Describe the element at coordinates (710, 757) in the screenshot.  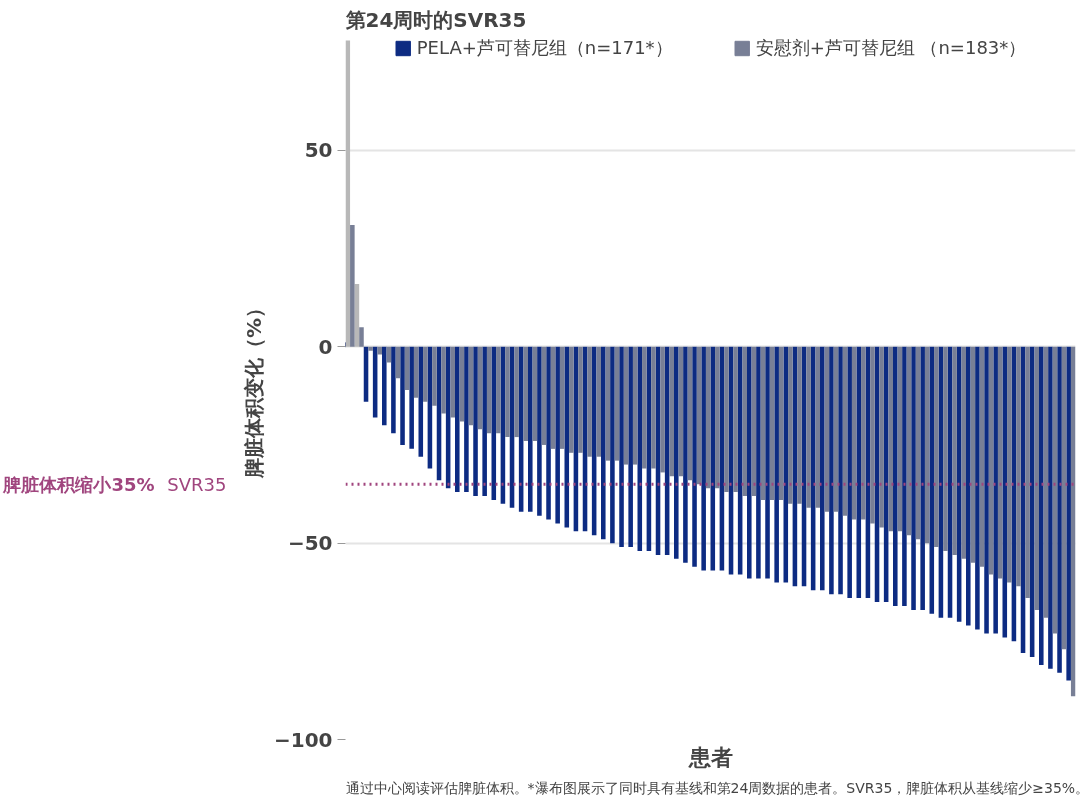
I see `x-axis-title: 患者` at that location.